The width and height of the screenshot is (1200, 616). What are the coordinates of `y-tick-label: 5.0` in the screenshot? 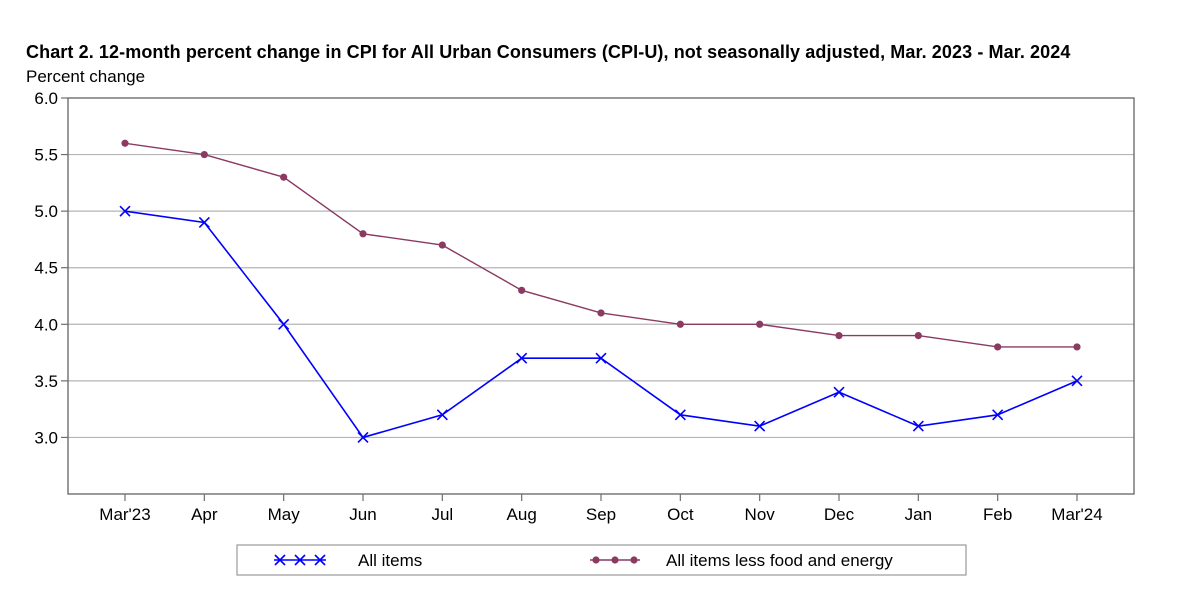 It's located at (46, 211).